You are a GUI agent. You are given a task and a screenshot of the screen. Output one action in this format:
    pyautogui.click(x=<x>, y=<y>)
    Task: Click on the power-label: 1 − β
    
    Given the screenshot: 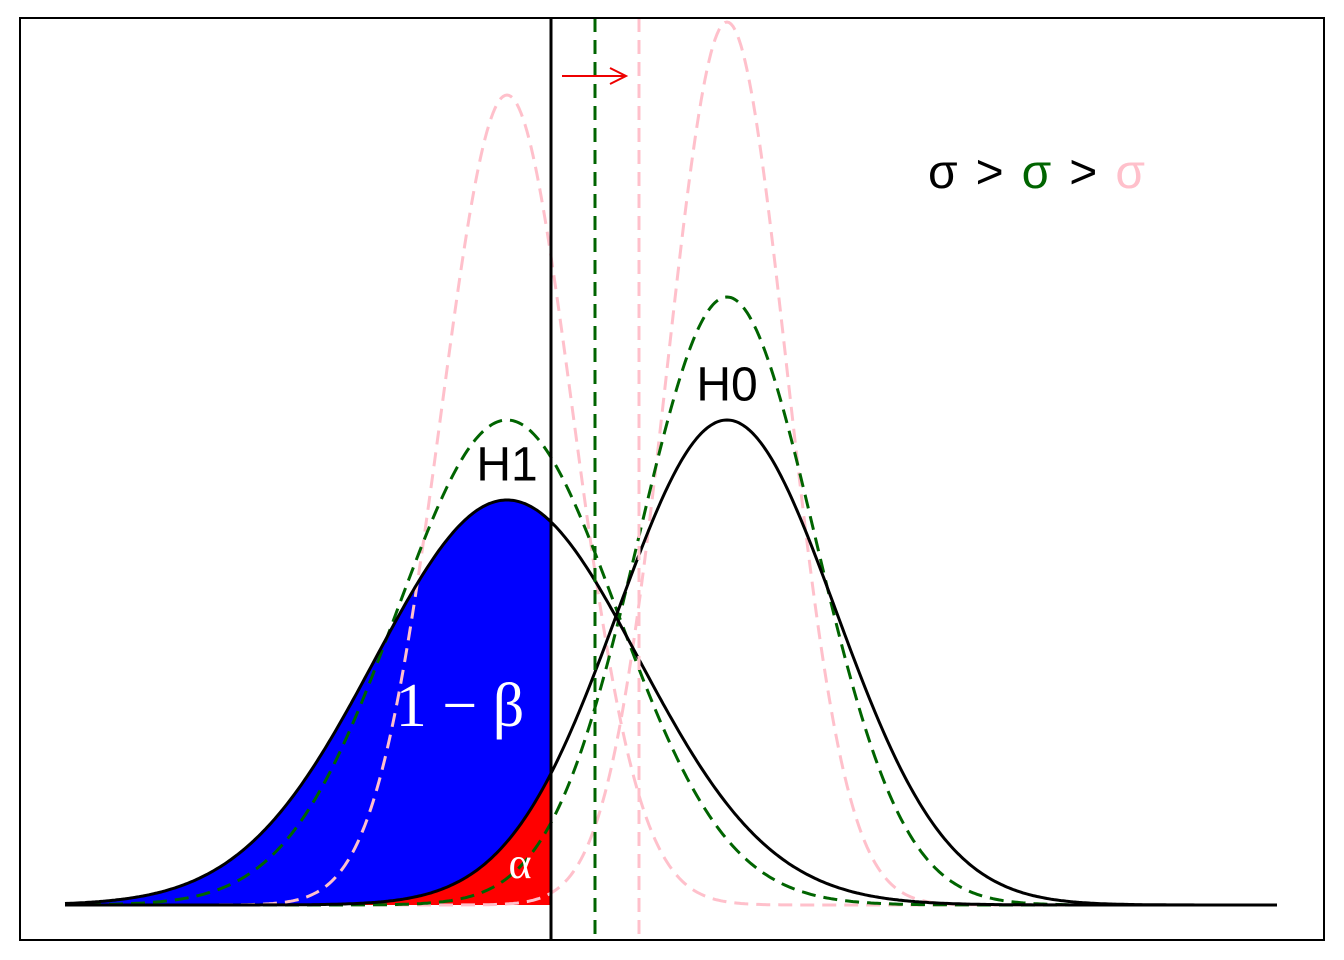 What is the action you would take?
    pyautogui.click(x=460, y=706)
    